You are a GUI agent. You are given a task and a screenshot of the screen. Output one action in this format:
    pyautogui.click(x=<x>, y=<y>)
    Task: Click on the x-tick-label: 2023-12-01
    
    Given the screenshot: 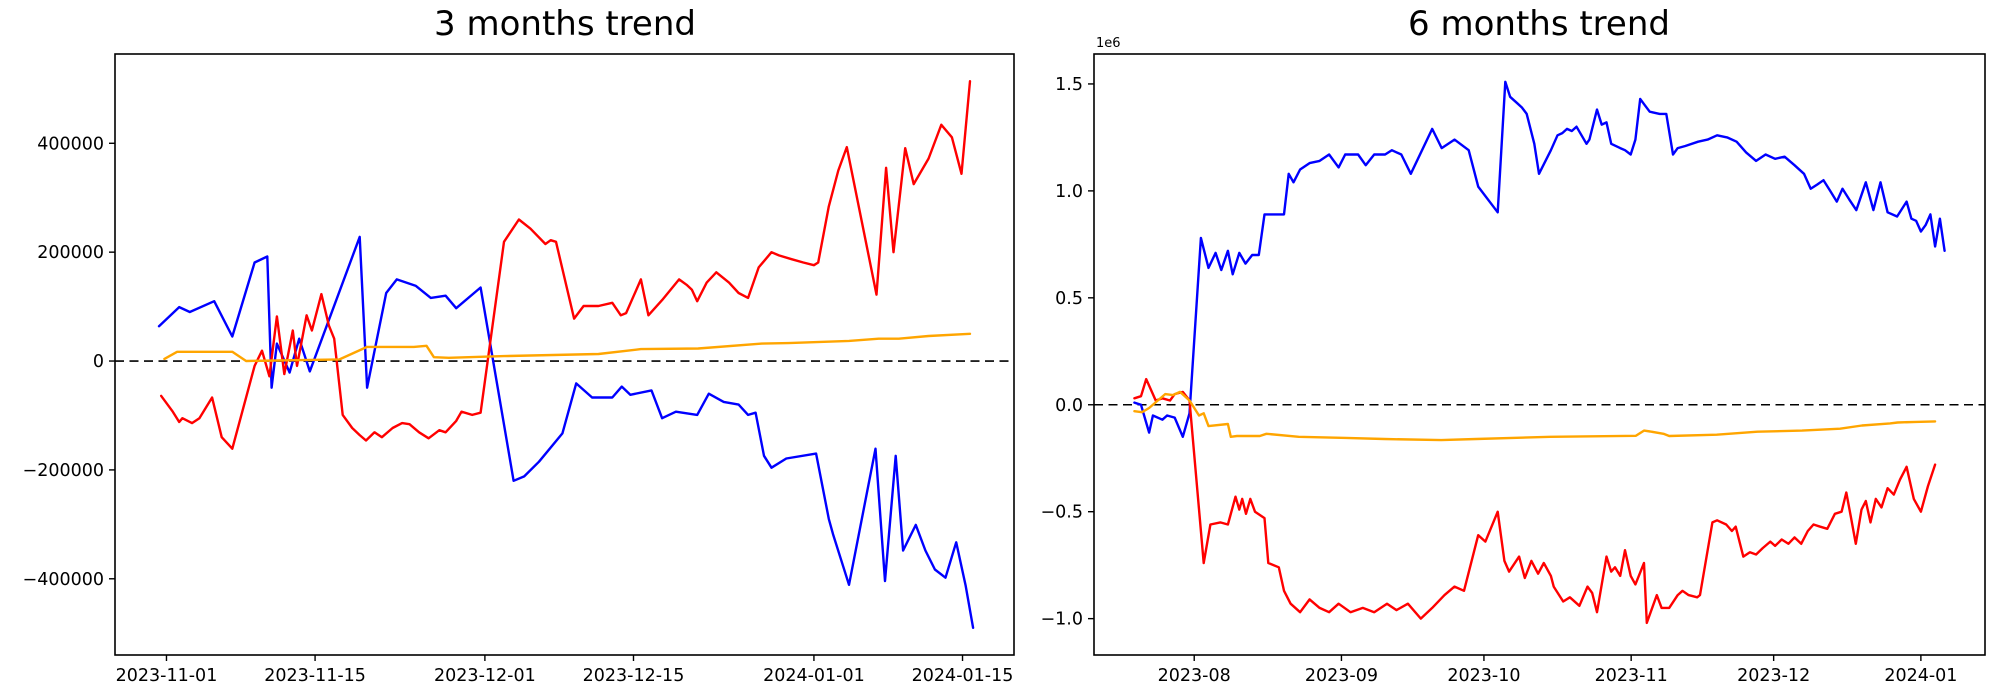 What is the action you would take?
    pyautogui.click(x=485, y=676)
    